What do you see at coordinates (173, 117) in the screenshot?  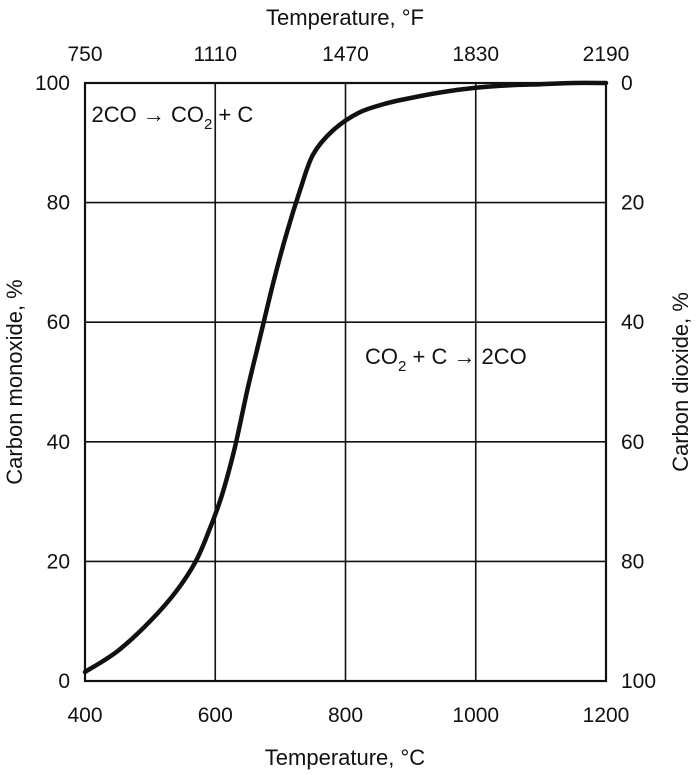 I see `reaction-annotation: 2CO → CO2 + C` at bounding box center [173, 117].